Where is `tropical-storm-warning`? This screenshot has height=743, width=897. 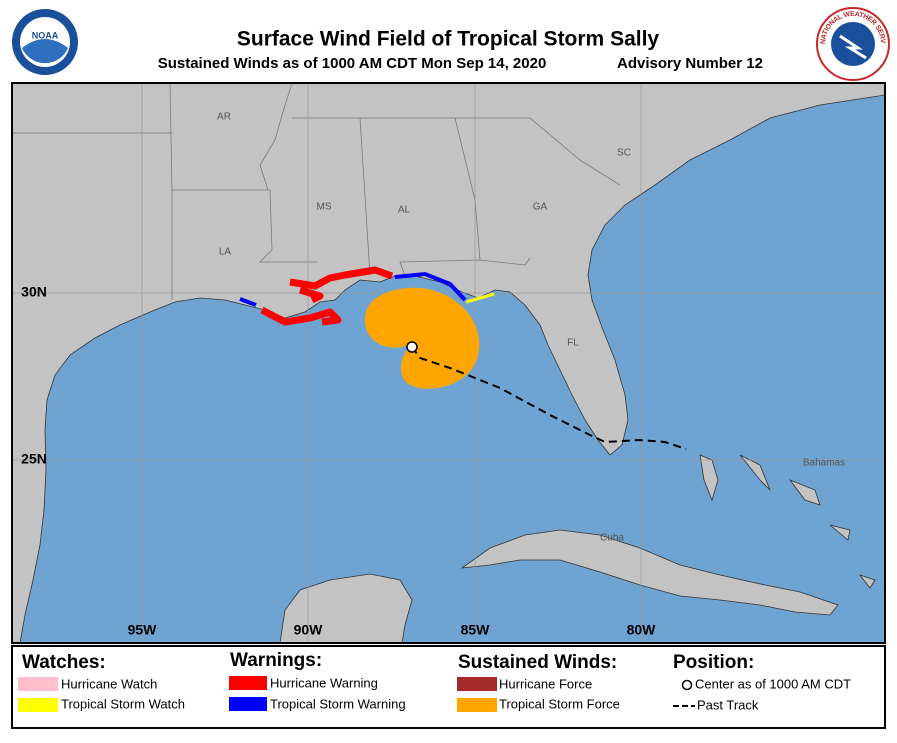
tropical-storm-warning is located at coordinates (353, 289).